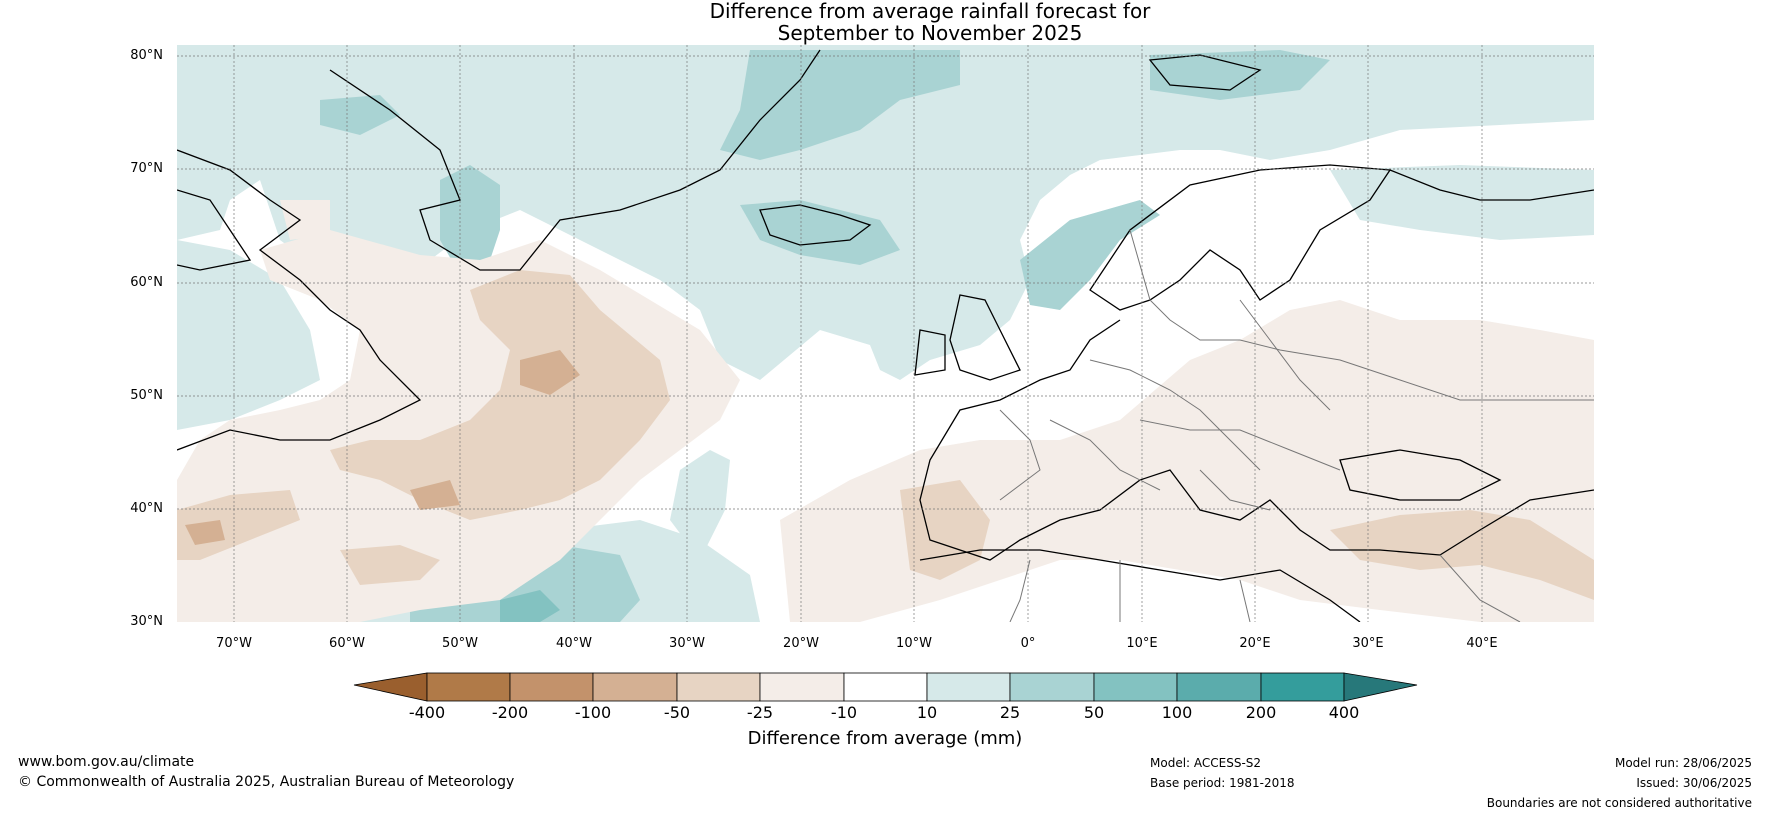 The width and height of the screenshot is (1770, 816). Describe the element at coordinates (1420, 475) in the screenshot. I see `black-sea-coast` at that location.